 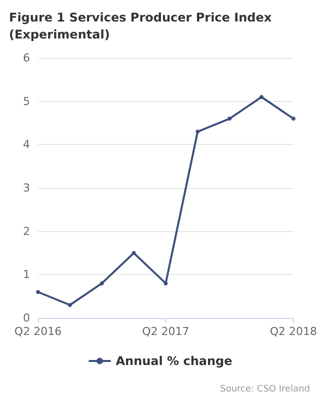 I want to click on x-tick-label: Q2 2018, so click(x=294, y=331).